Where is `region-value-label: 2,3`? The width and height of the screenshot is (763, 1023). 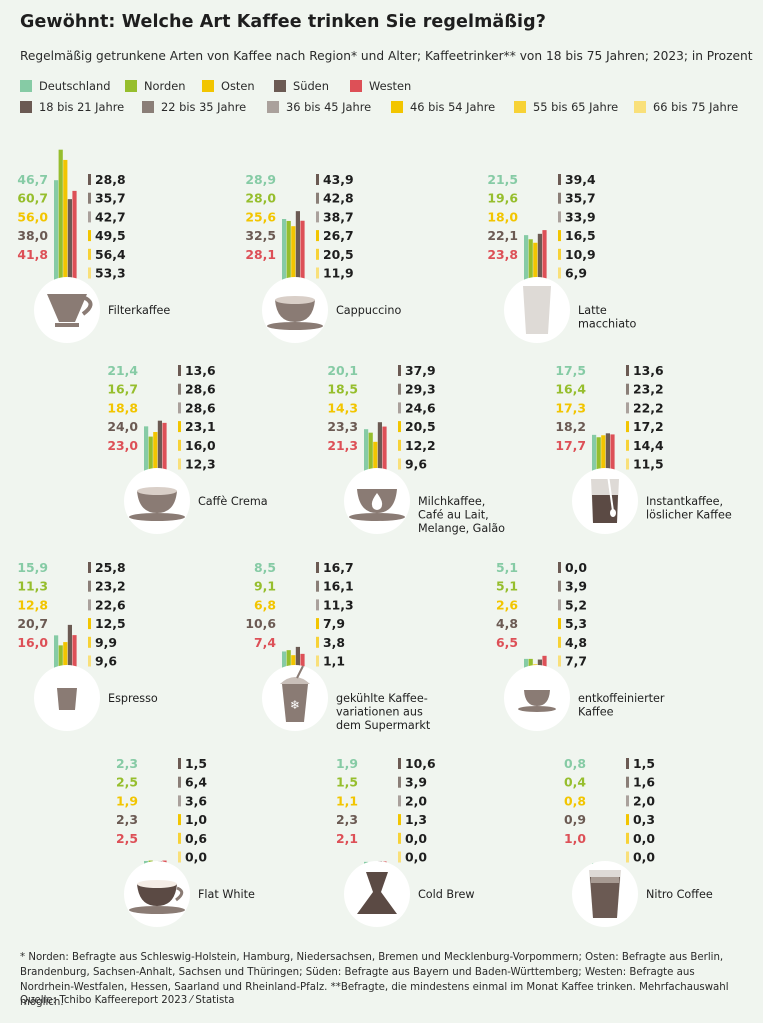 region-value-label: 2,3 is located at coordinates (127, 763).